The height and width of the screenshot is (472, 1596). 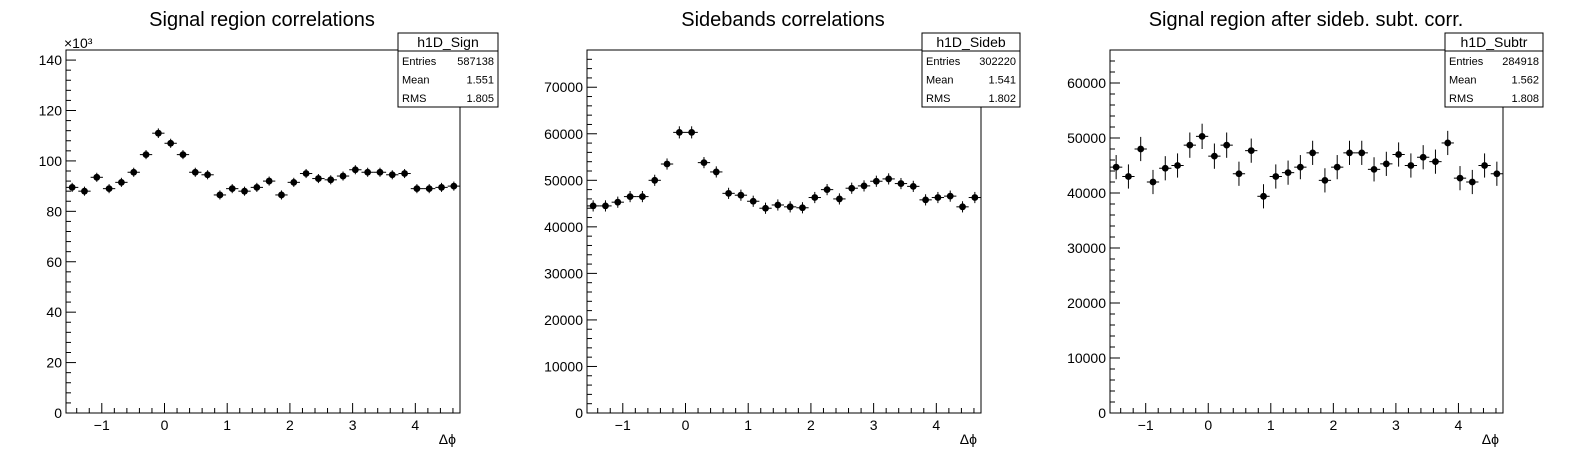 I want to click on stats-box: h1D_Sign Entries 587138 Mean 1.551 RMS 1.805, so click(x=448, y=70).